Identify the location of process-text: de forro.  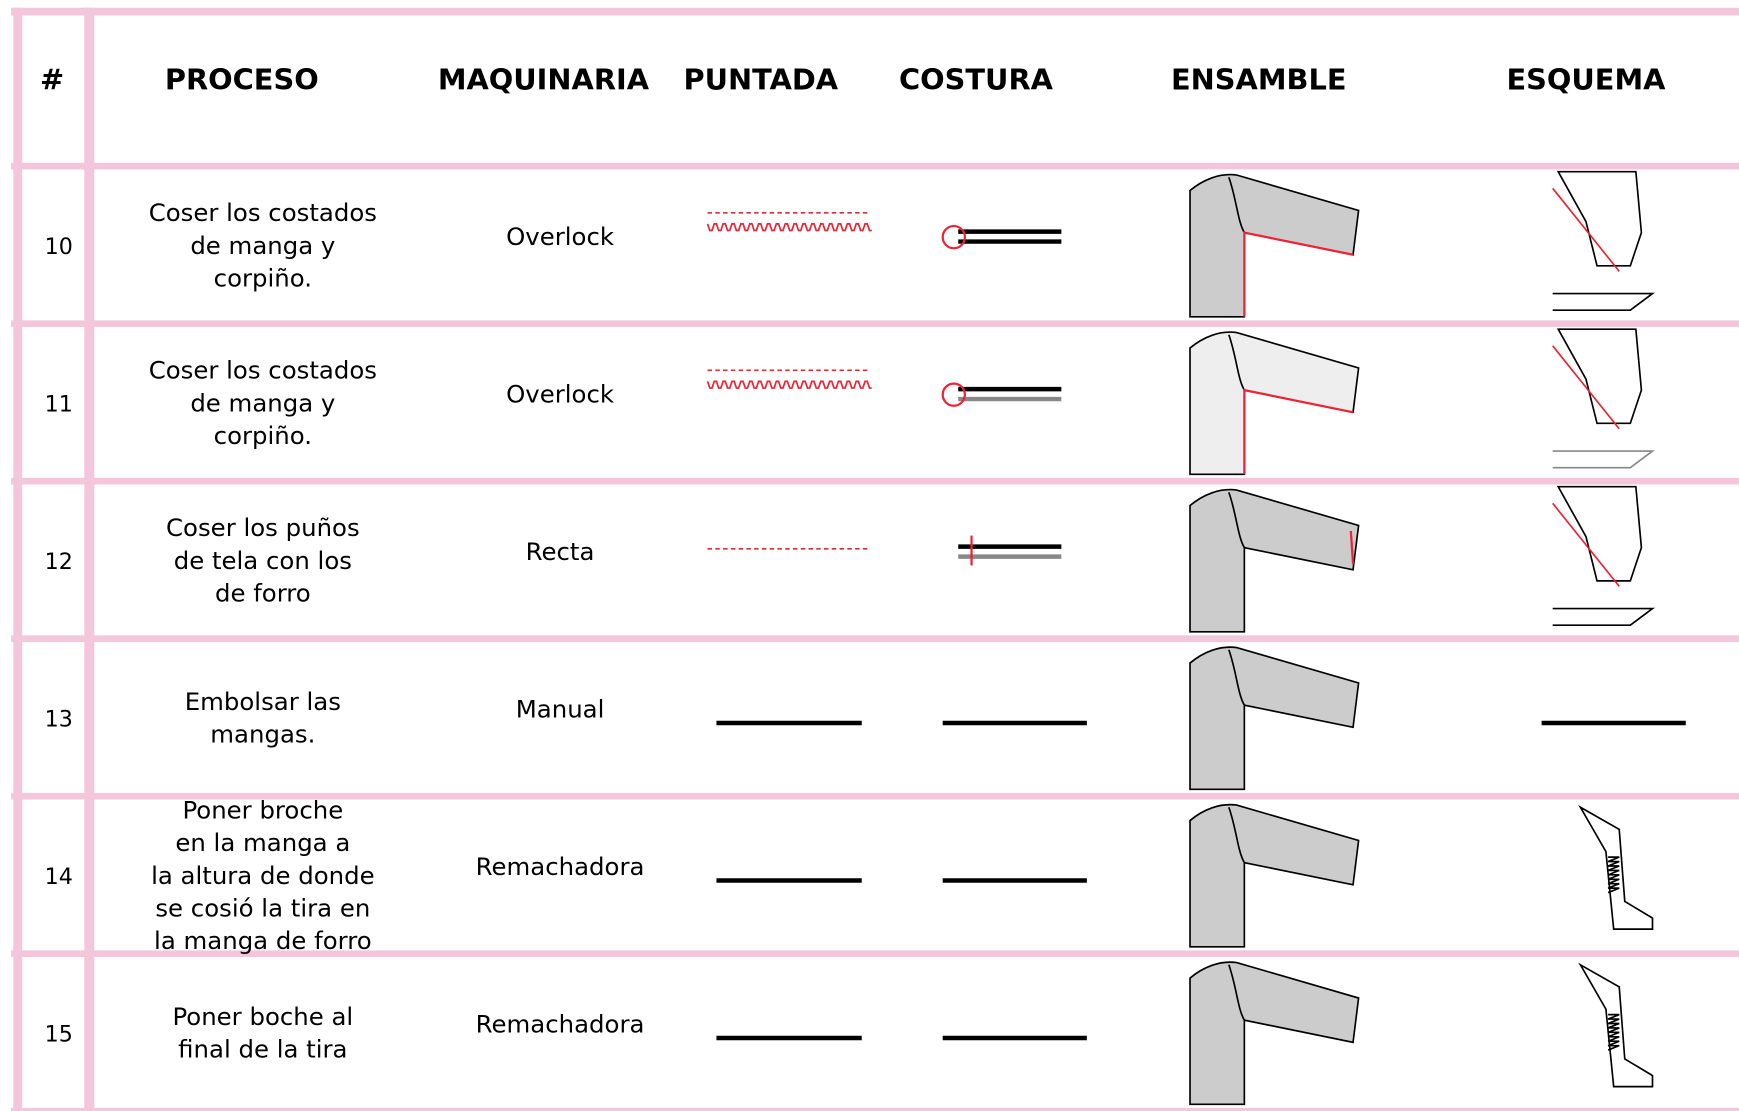
(263, 592).